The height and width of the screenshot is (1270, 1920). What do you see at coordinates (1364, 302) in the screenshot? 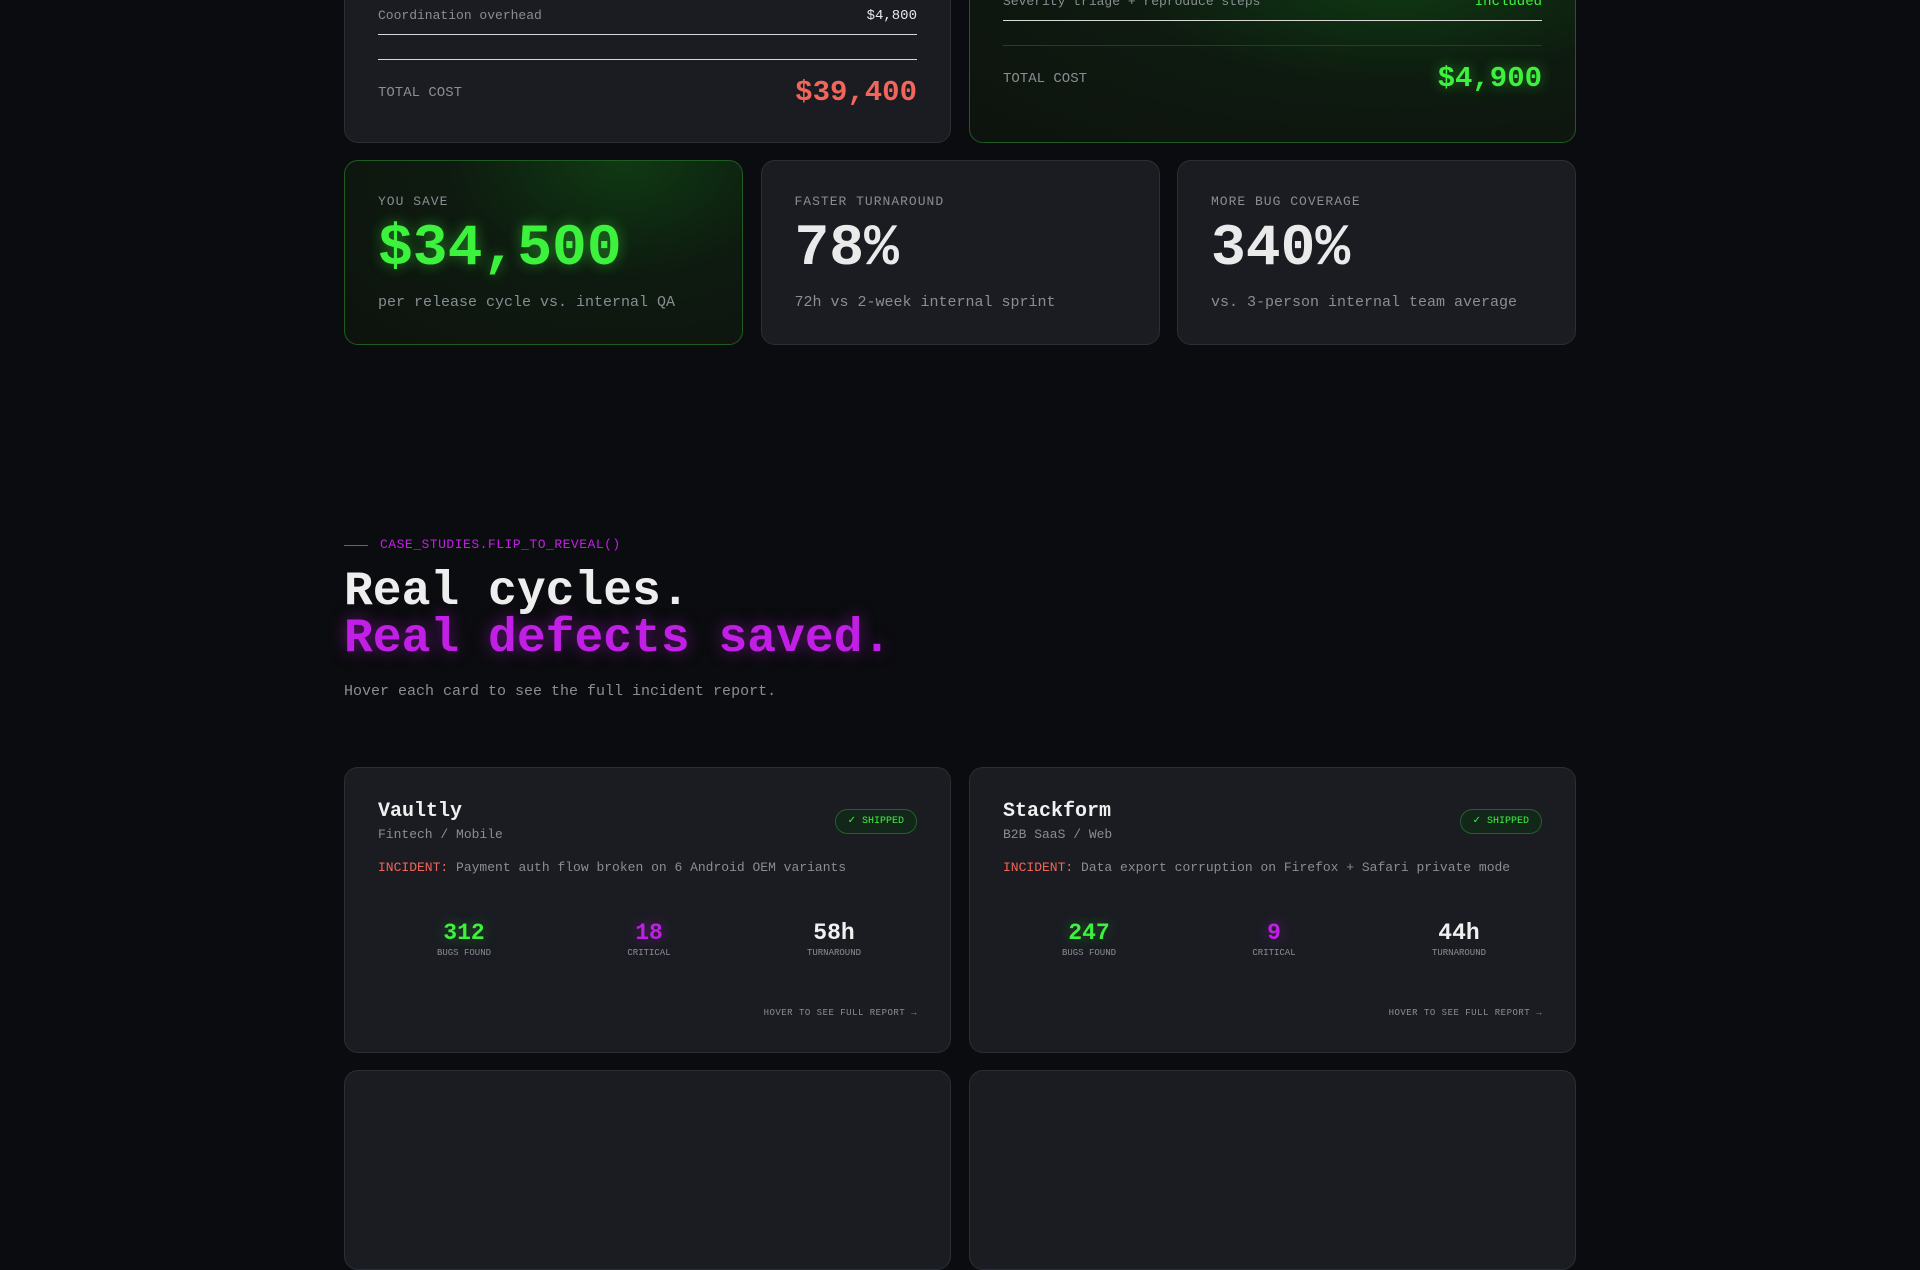
I see `highlight-note: vs. 3-person internal team average` at bounding box center [1364, 302].